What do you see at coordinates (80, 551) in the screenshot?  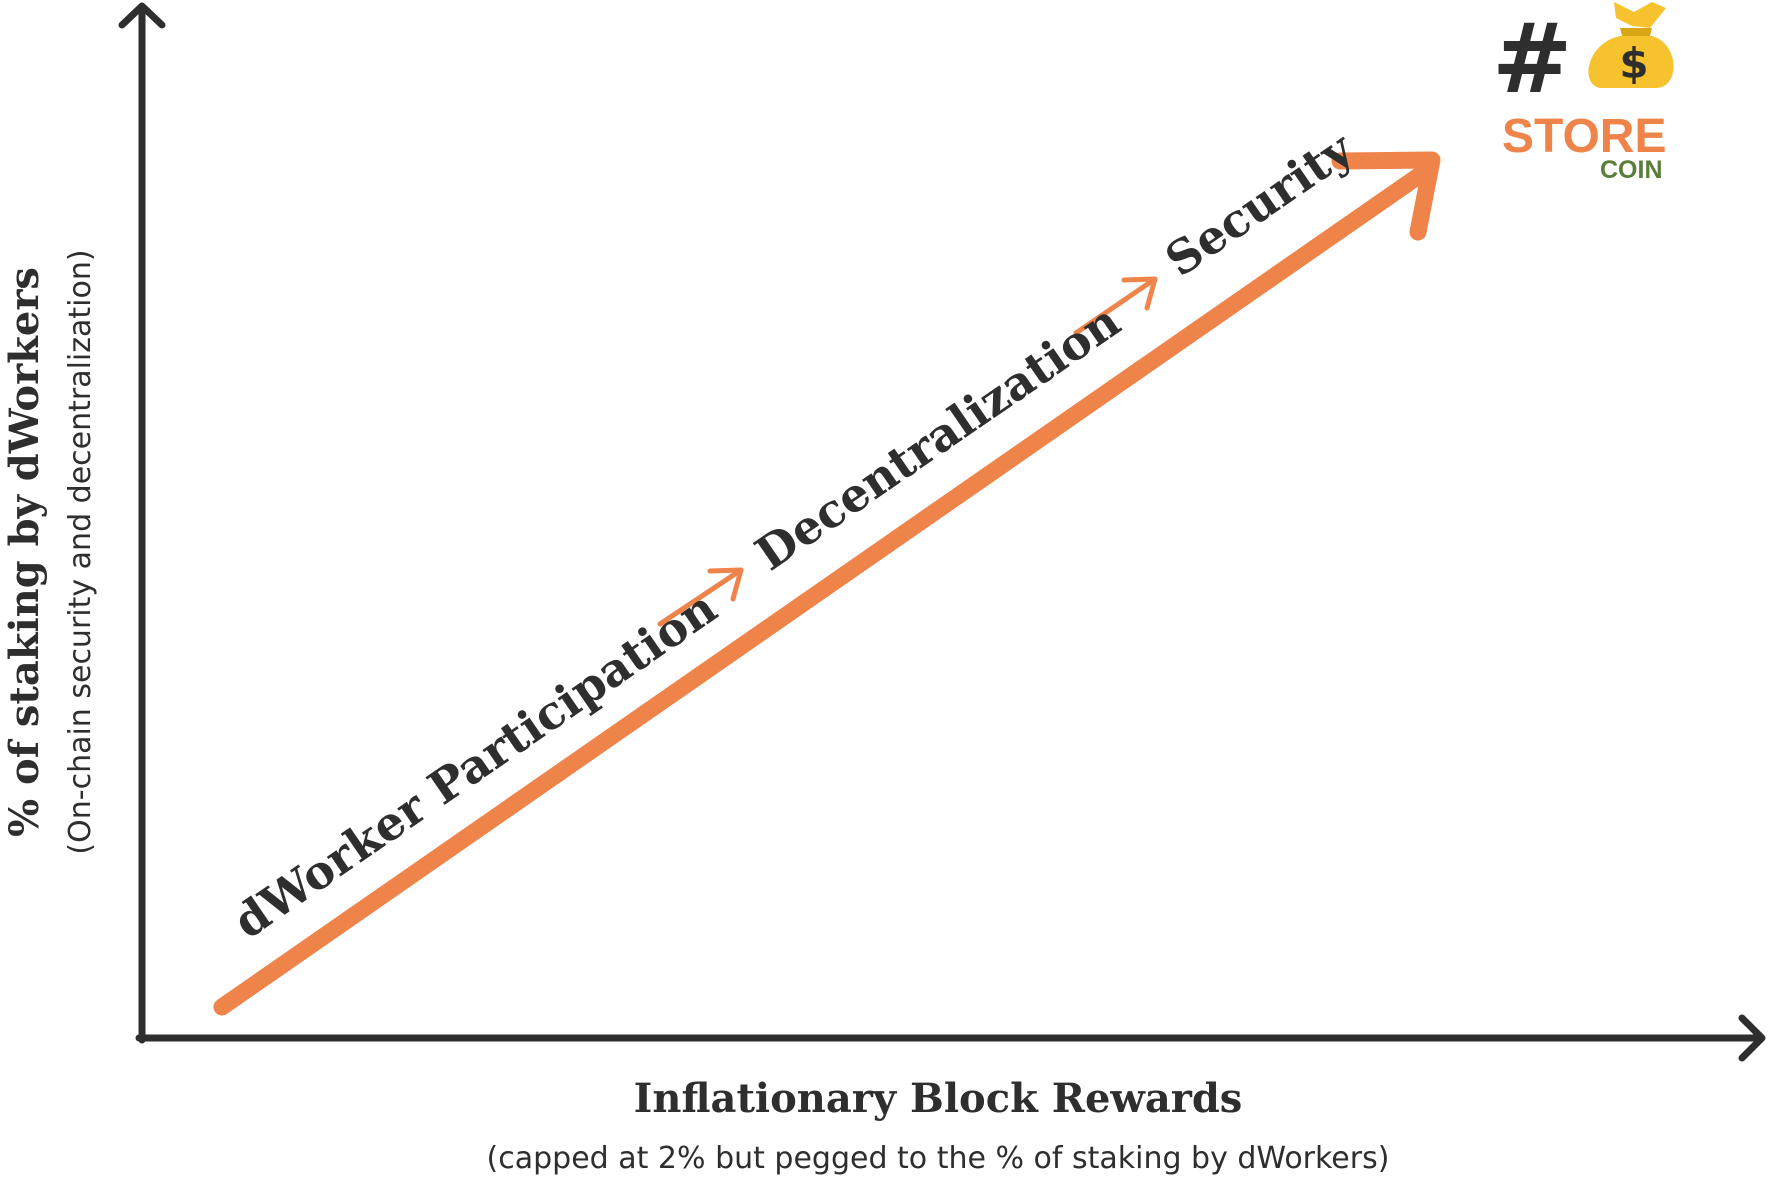 I see `y-axis-subtitle: (On-chain security and decentralization)` at bounding box center [80, 551].